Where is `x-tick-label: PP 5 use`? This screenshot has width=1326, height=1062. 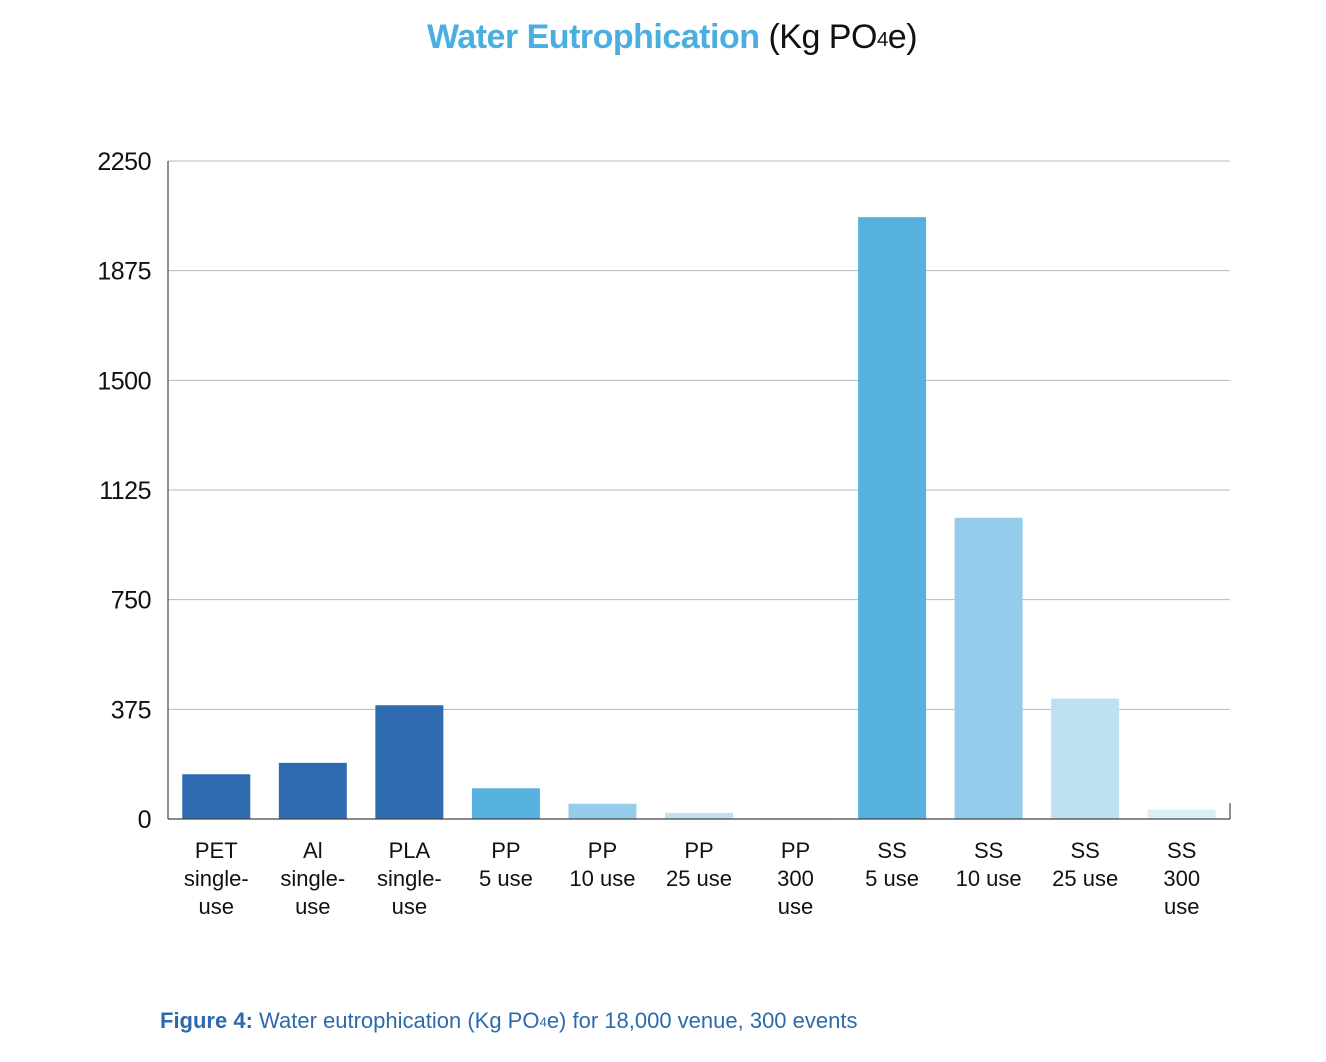
x-tick-label: PP 5 use is located at coordinates (506, 864).